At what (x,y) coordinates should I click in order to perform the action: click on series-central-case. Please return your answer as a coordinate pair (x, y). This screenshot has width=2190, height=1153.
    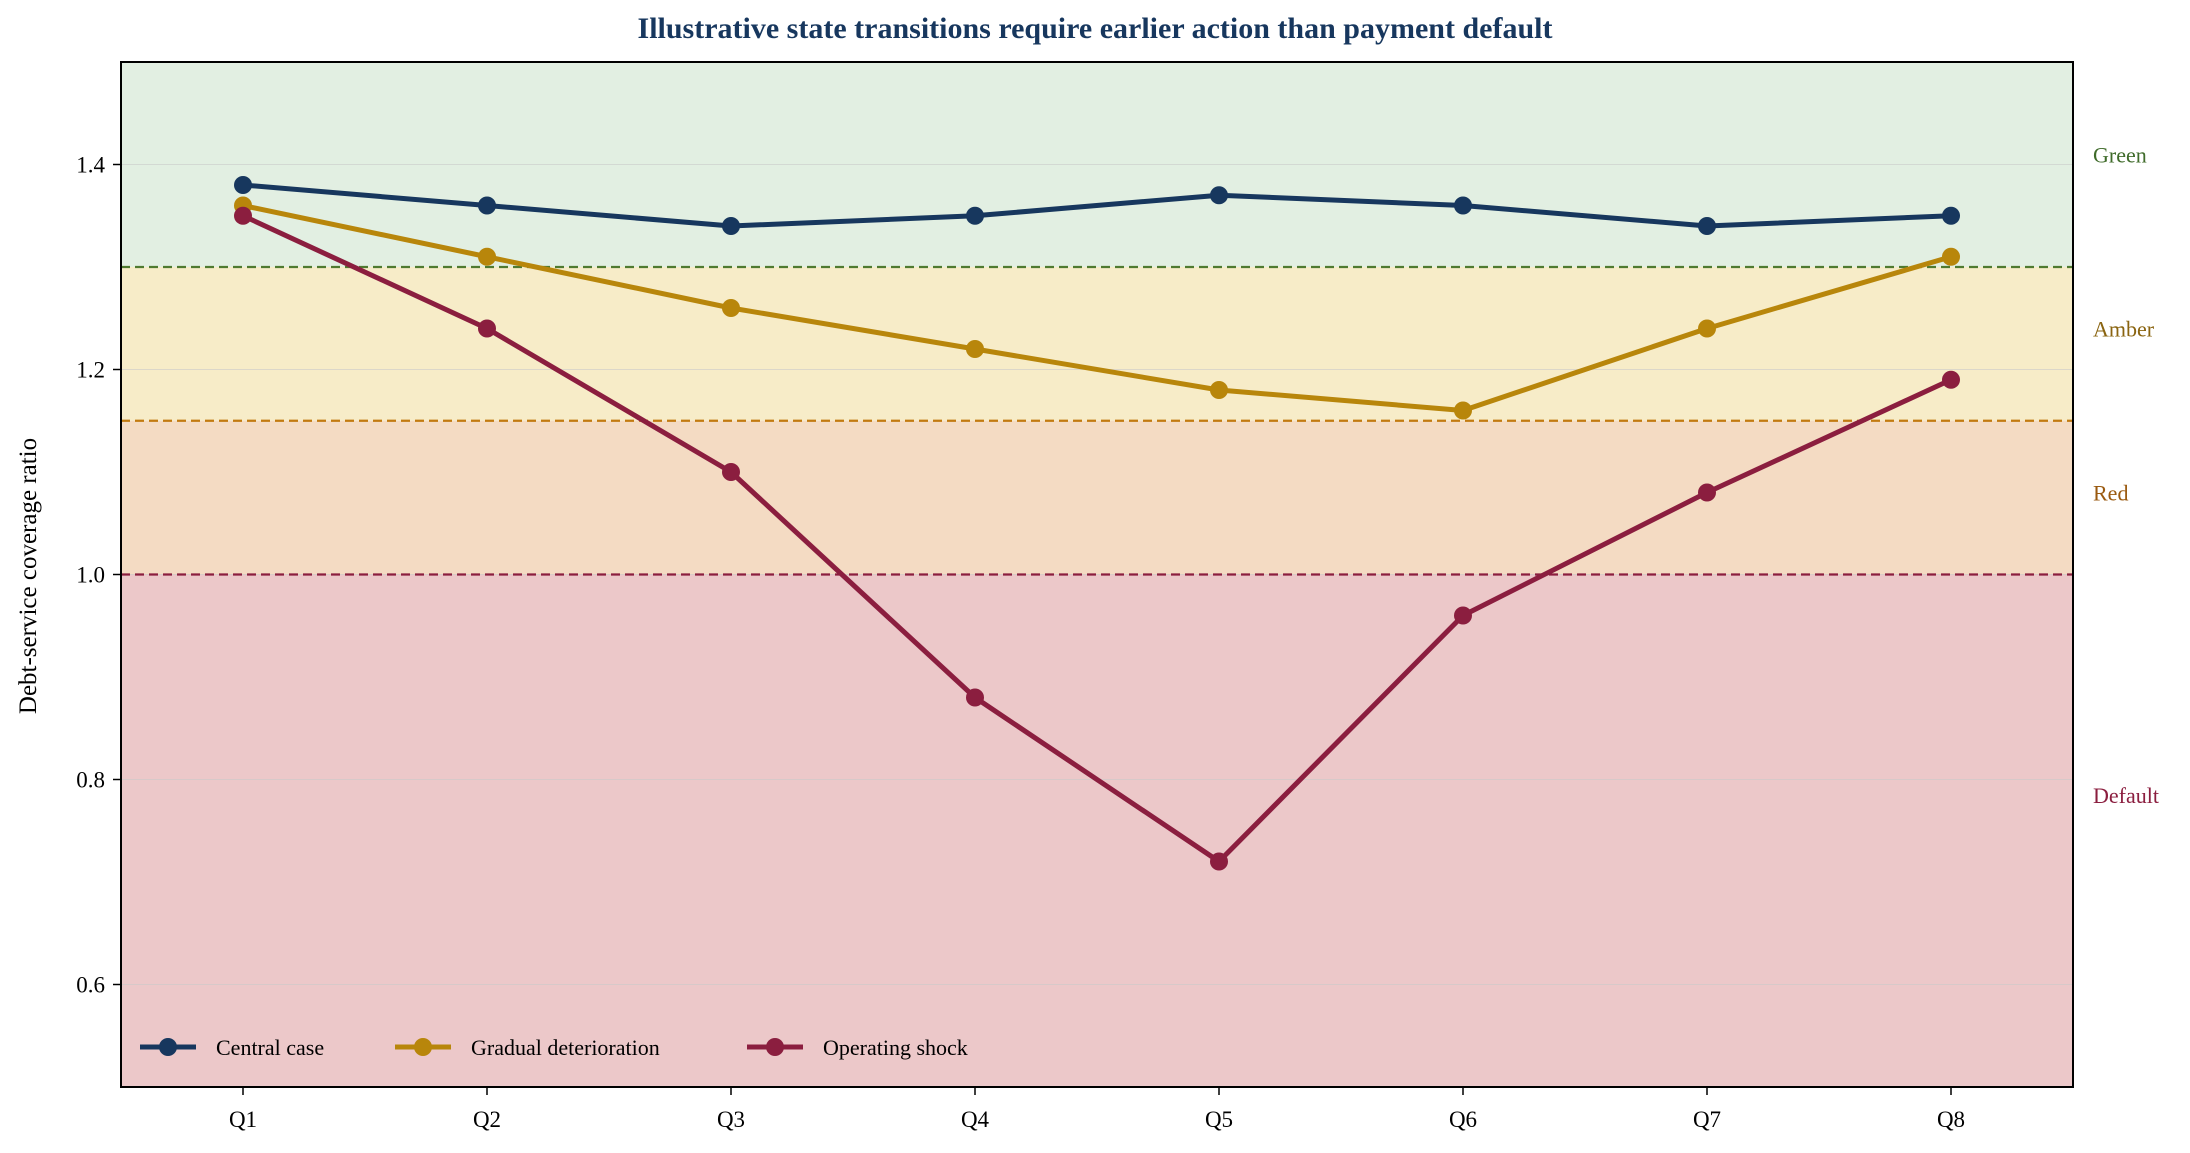
    Looking at the image, I should click on (1097, 205).